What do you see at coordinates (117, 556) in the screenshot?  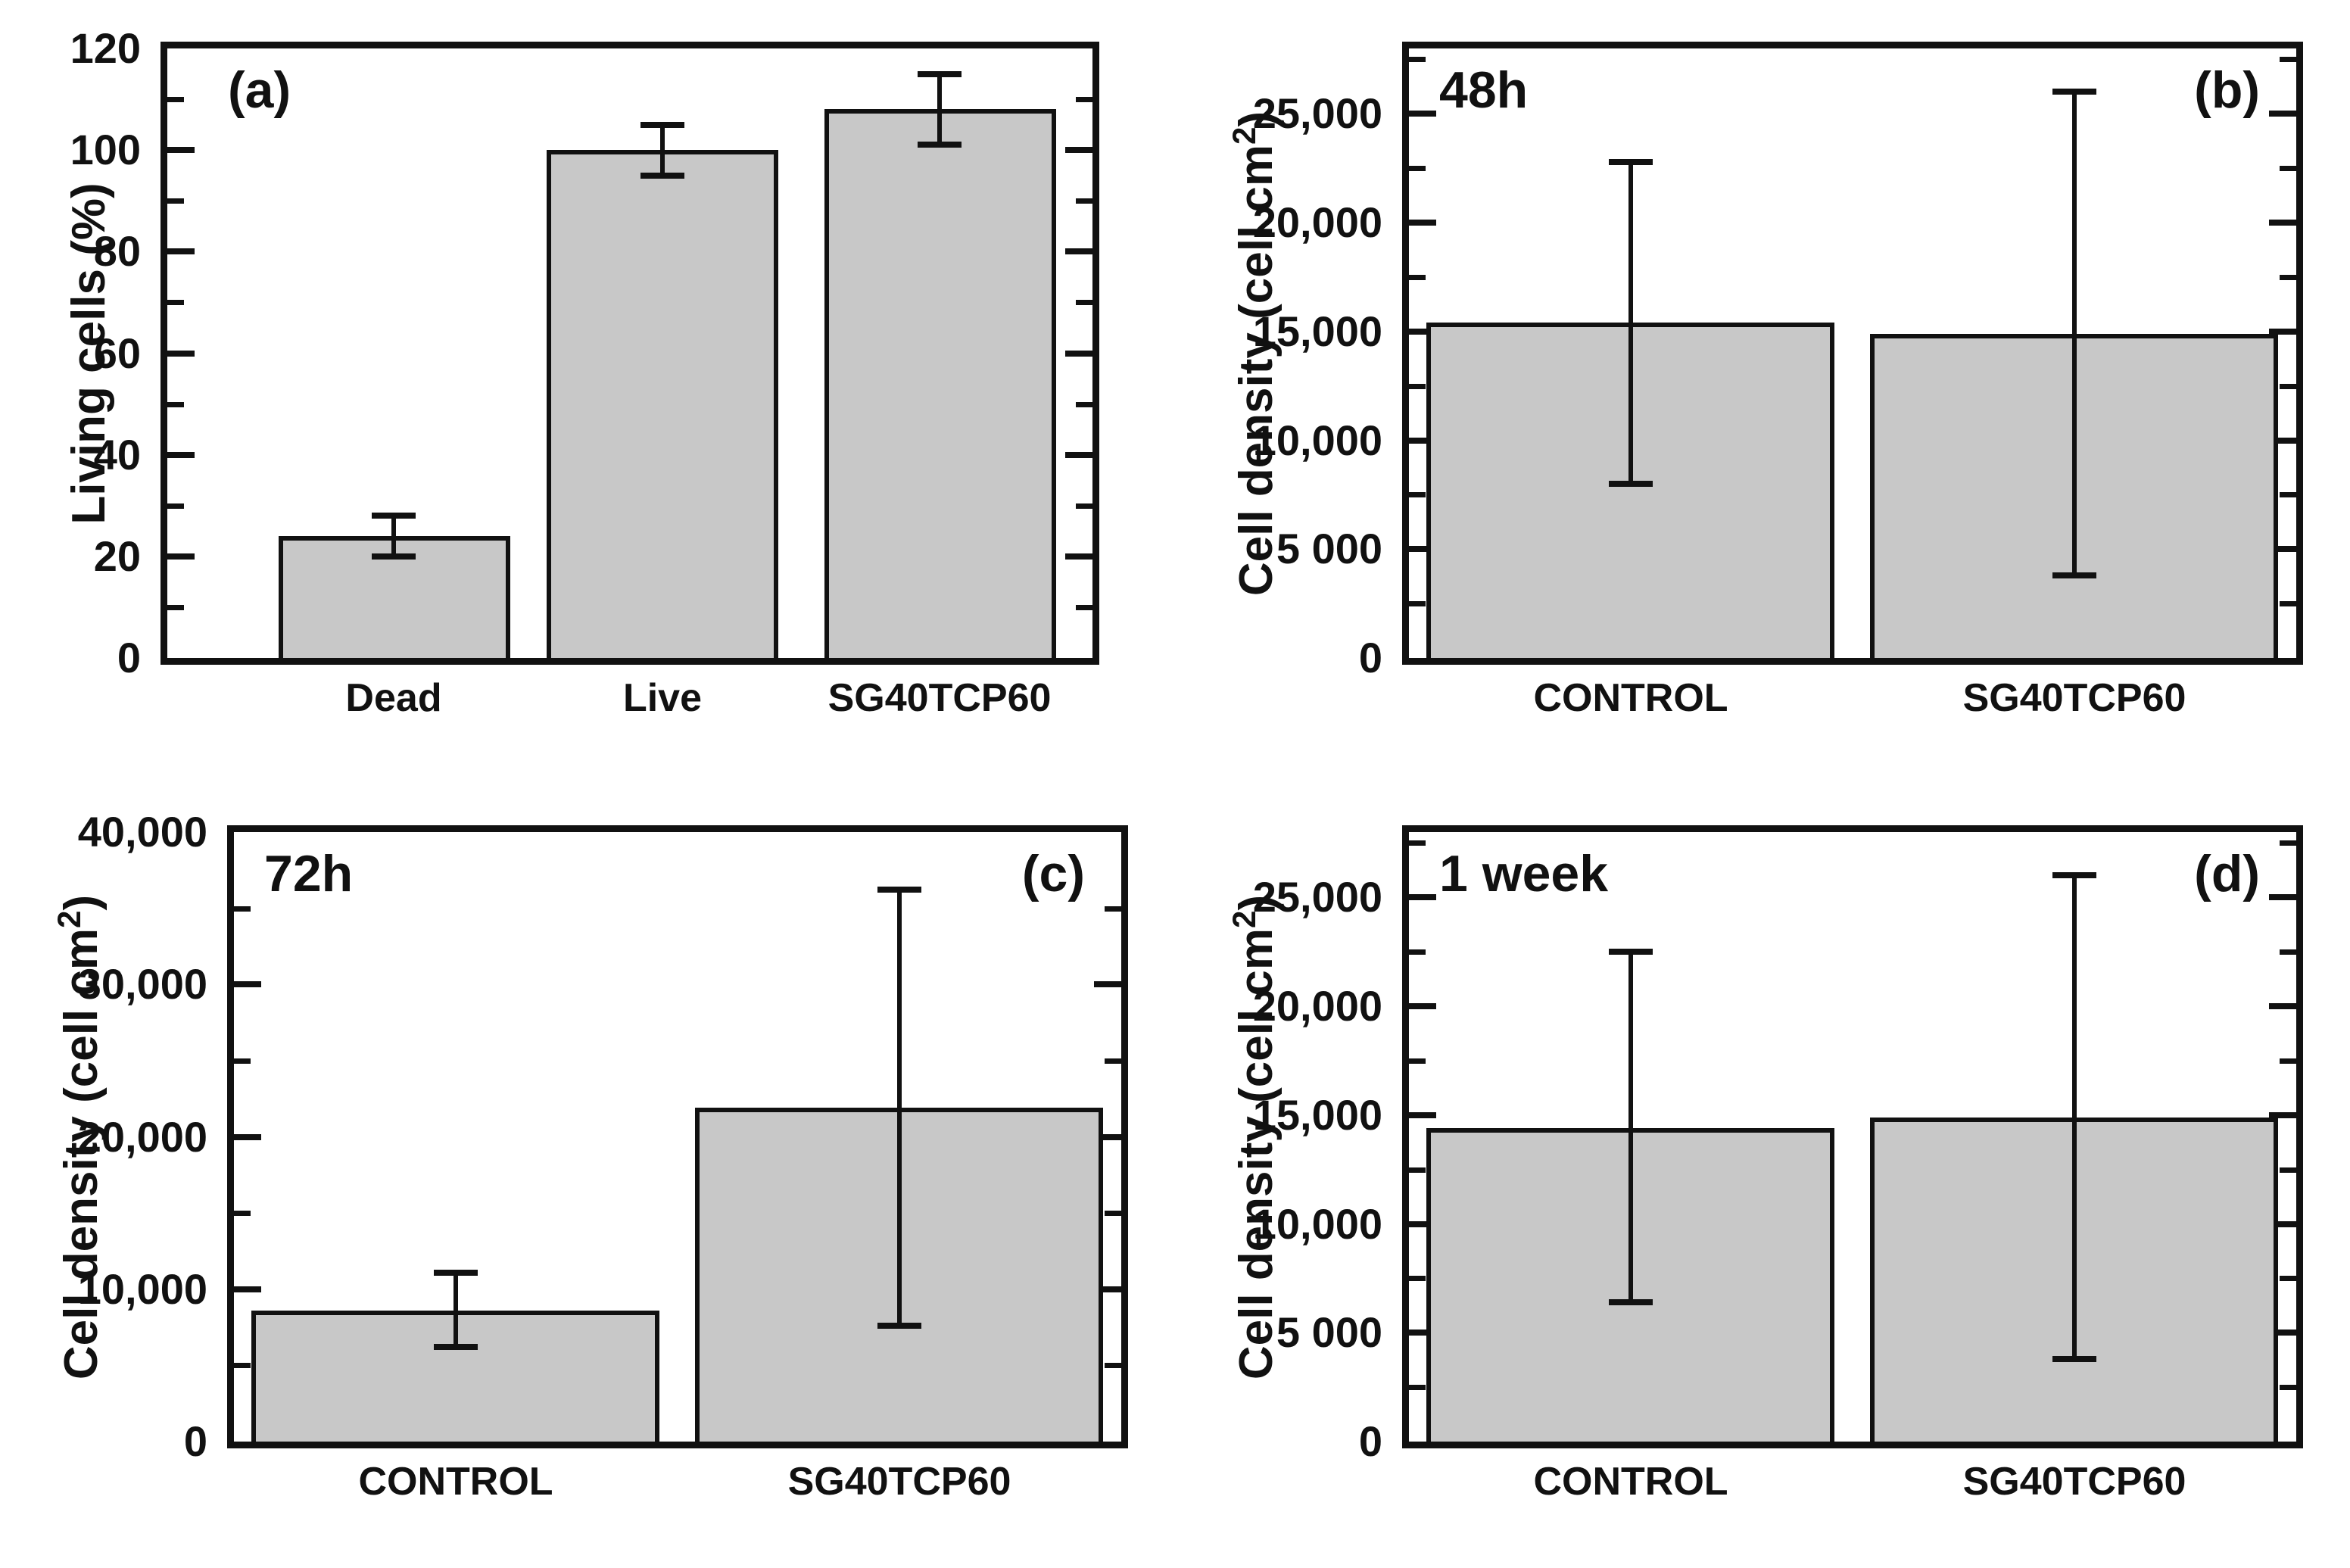 I see `y-tick-label: 20` at bounding box center [117, 556].